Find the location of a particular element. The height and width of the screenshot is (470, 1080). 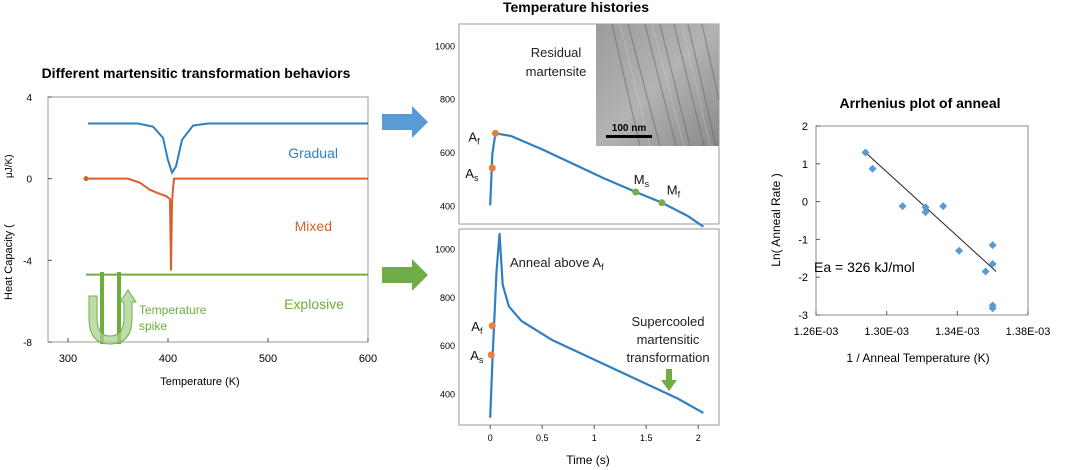

top-point-label: As is located at coordinates (472, 174).